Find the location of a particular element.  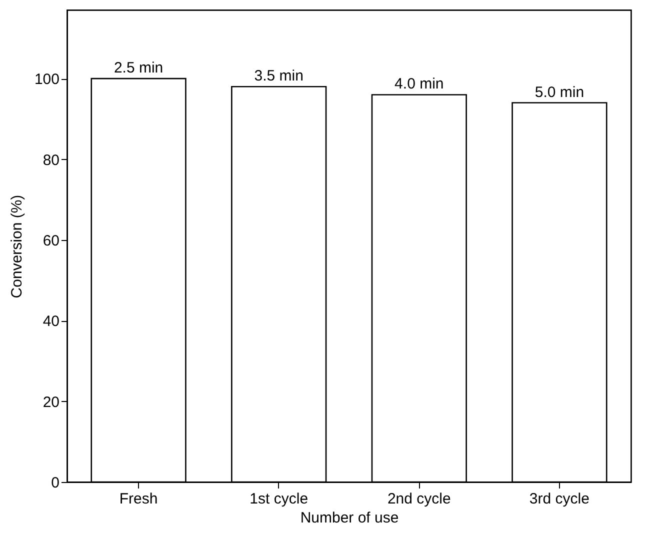

x-tick-label: 2nd cycle is located at coordinates (419, 499).